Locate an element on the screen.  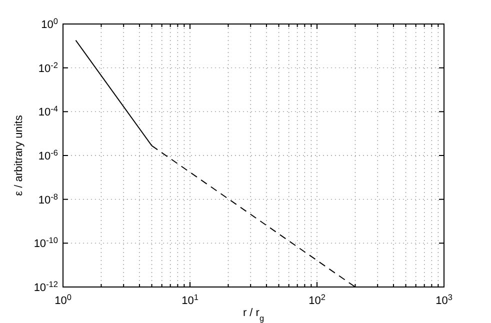
y-tick-label: 10$^{-10}$ is located at coordinates (46, 243).